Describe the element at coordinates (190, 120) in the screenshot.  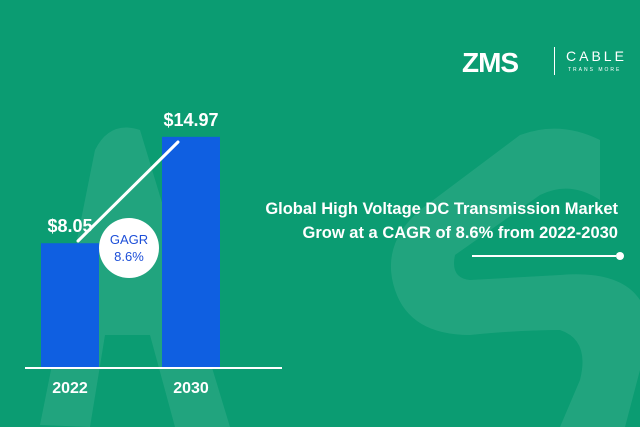
I see `value-label-2030: $14.97` at that location.